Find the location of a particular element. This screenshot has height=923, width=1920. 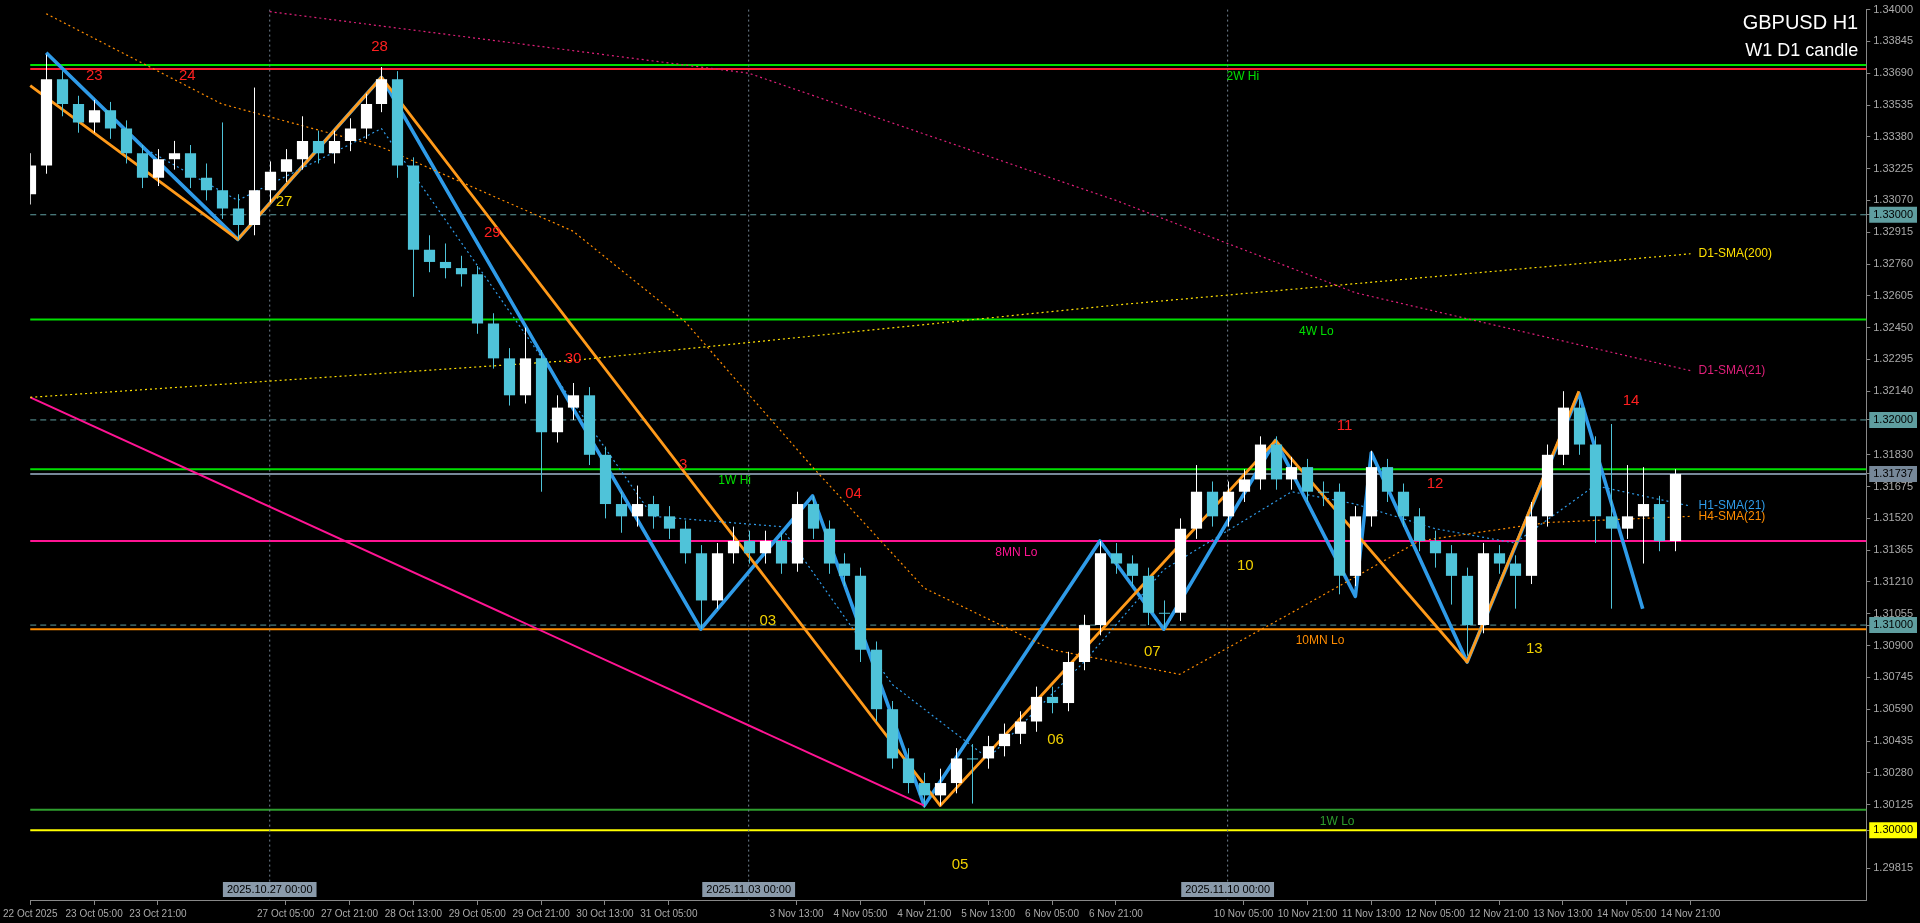

x-tick-label: 11 Nov 13:00 is located at coordinates (1371, 913).